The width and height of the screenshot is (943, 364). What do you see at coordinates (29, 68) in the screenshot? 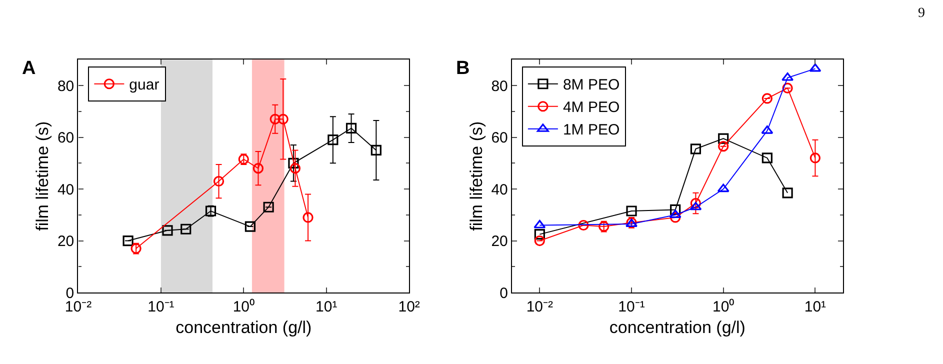
I see `chart-title: A` at bounding box center [29, 68].